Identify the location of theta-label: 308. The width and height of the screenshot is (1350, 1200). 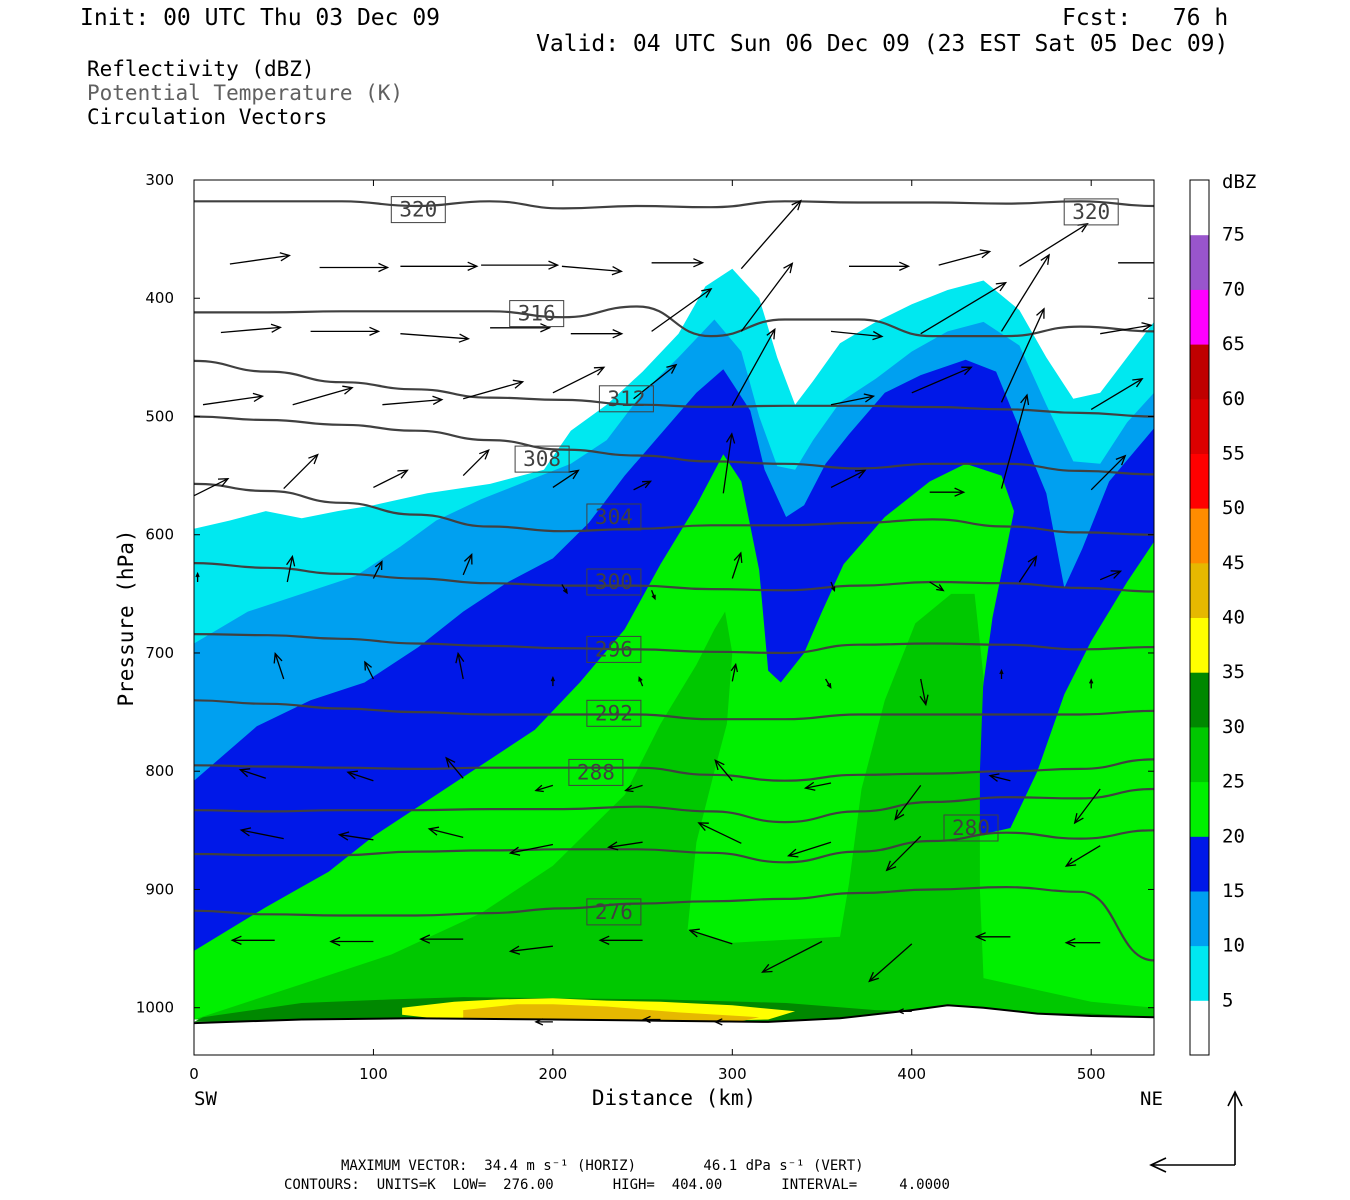
(542, 459).